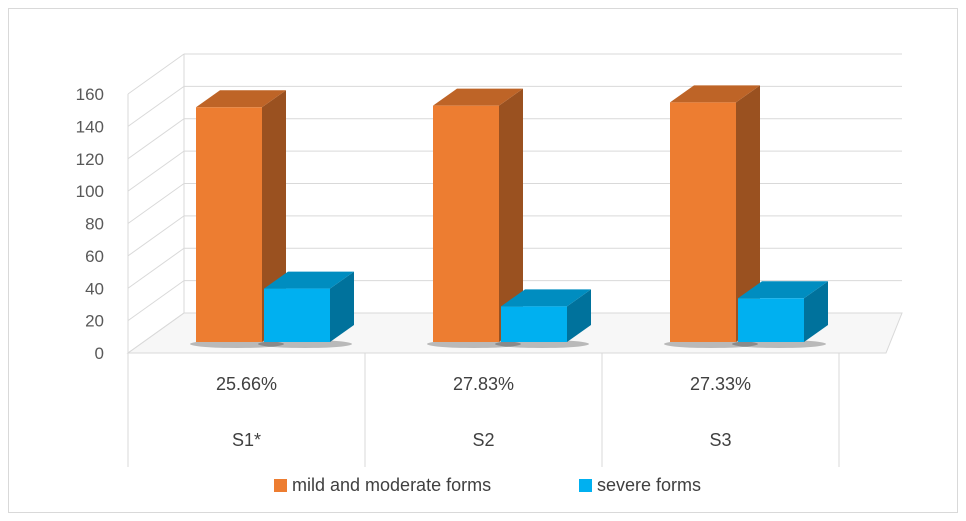 The height and width of the screenshot is (521, 966). I want to click on legend-label: severe forms, so click(649, 485).